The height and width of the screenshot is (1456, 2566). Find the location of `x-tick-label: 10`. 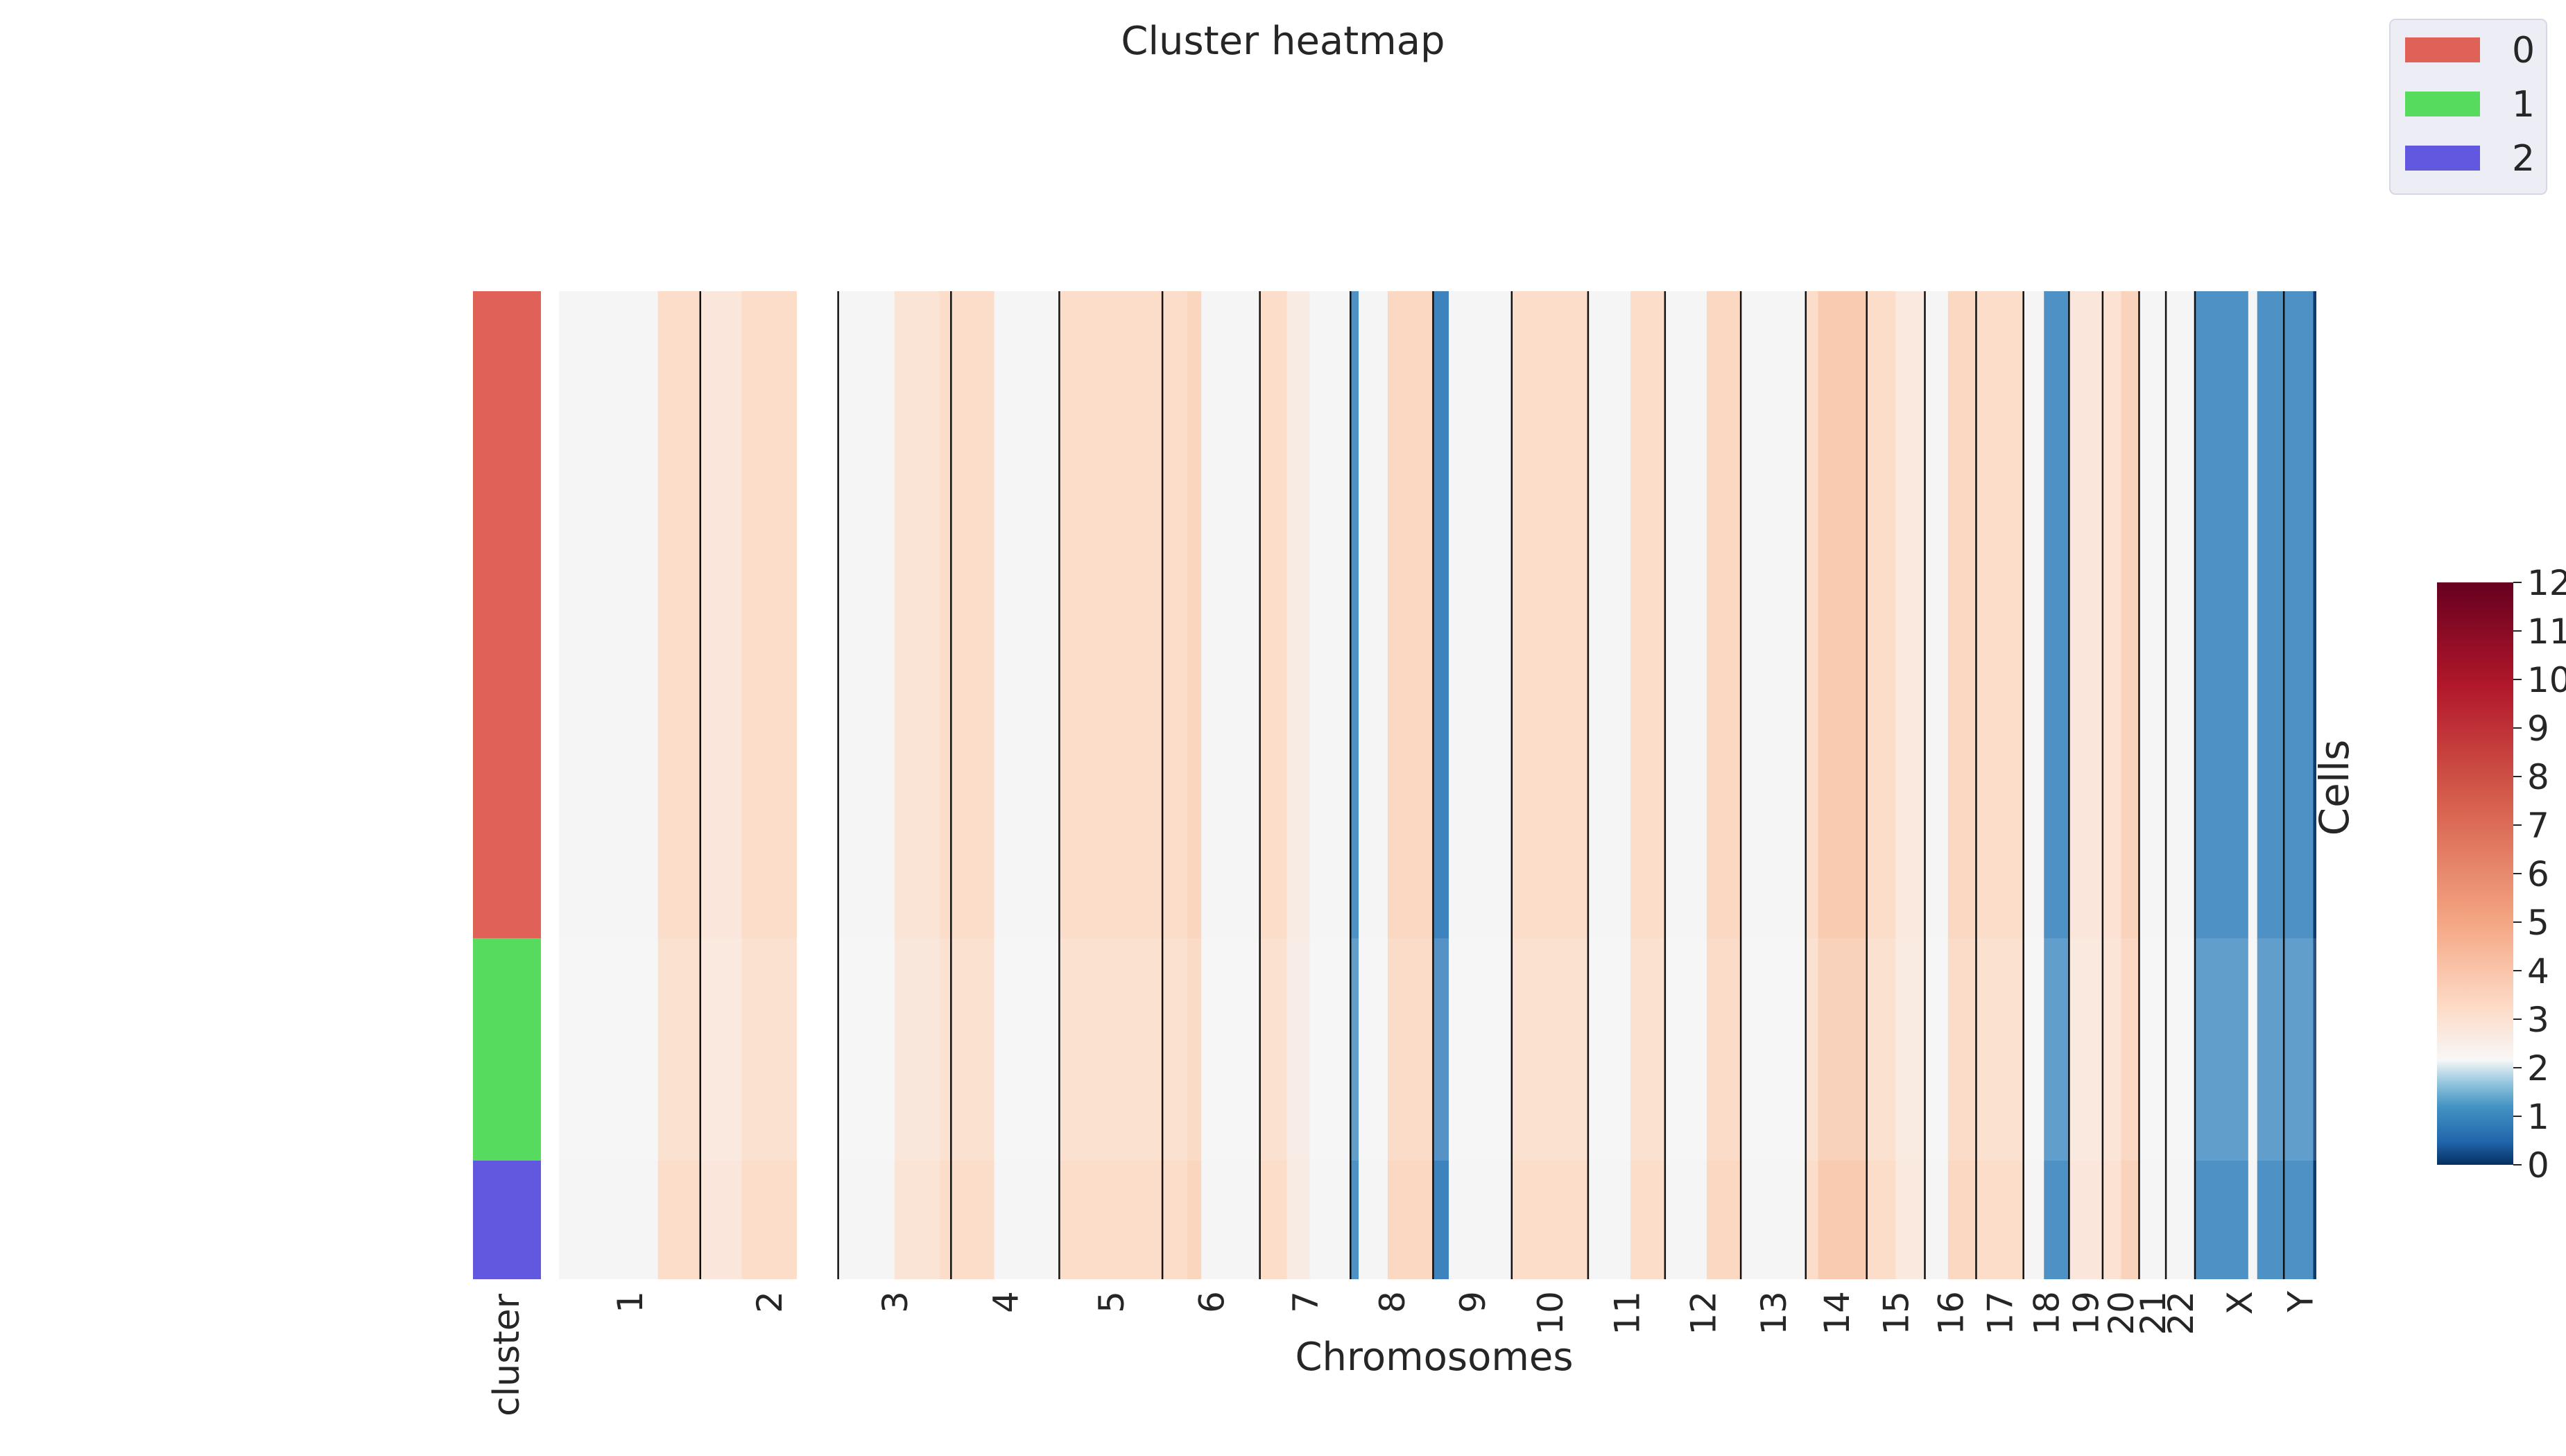

x-tick-label: 10 is located at coordinates (1551, 1313).